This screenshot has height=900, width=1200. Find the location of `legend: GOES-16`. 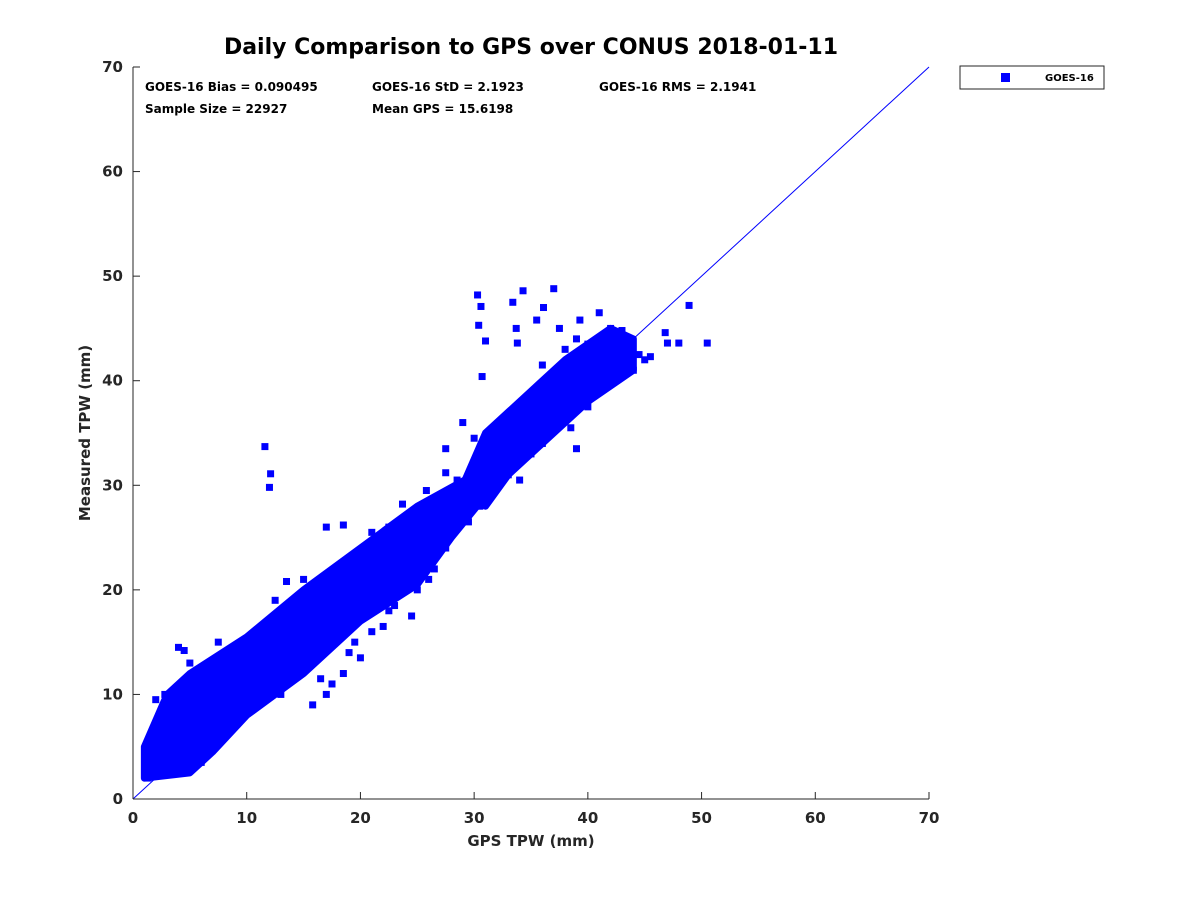

legend: GOES-16 is located at coordinates (1032, 77).